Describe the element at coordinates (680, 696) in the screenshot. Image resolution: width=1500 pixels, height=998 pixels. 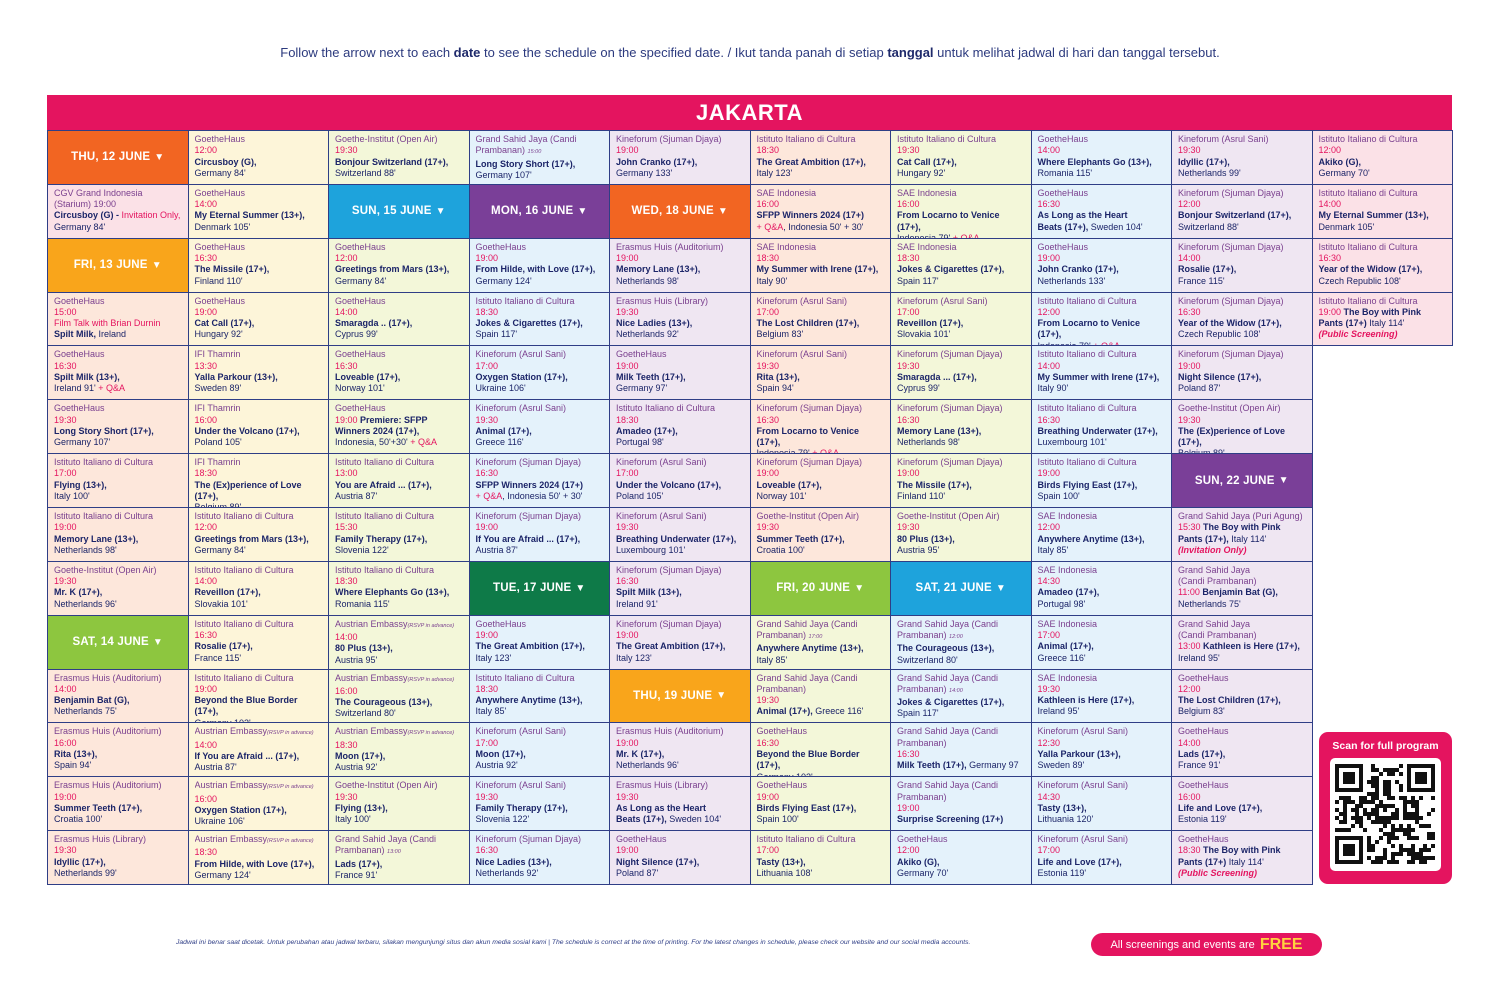
I see `date-header-thu-19-june: THU, 19 JUNE ▼` at that location.